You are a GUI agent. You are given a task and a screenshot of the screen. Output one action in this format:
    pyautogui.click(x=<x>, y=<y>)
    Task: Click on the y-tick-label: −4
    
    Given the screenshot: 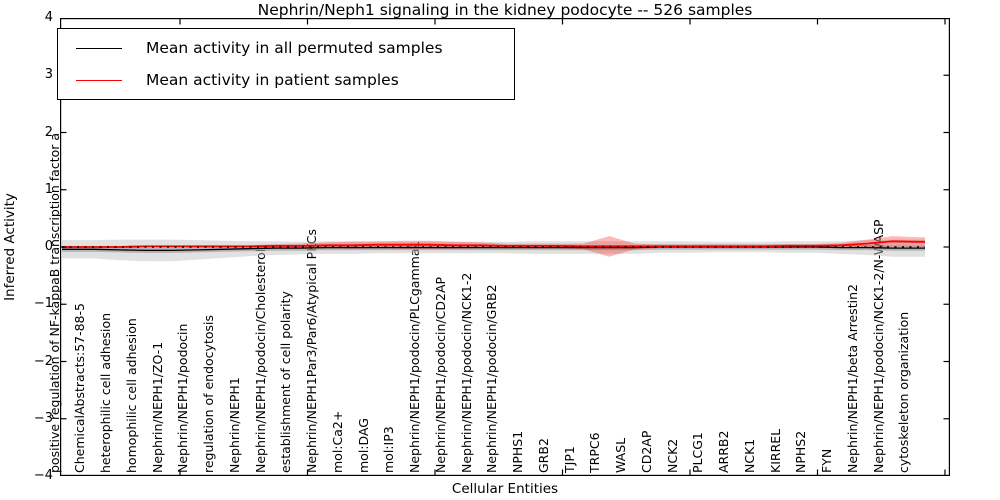 What is the action you would take?
    pyautogui.click(x=43, y=475)
    